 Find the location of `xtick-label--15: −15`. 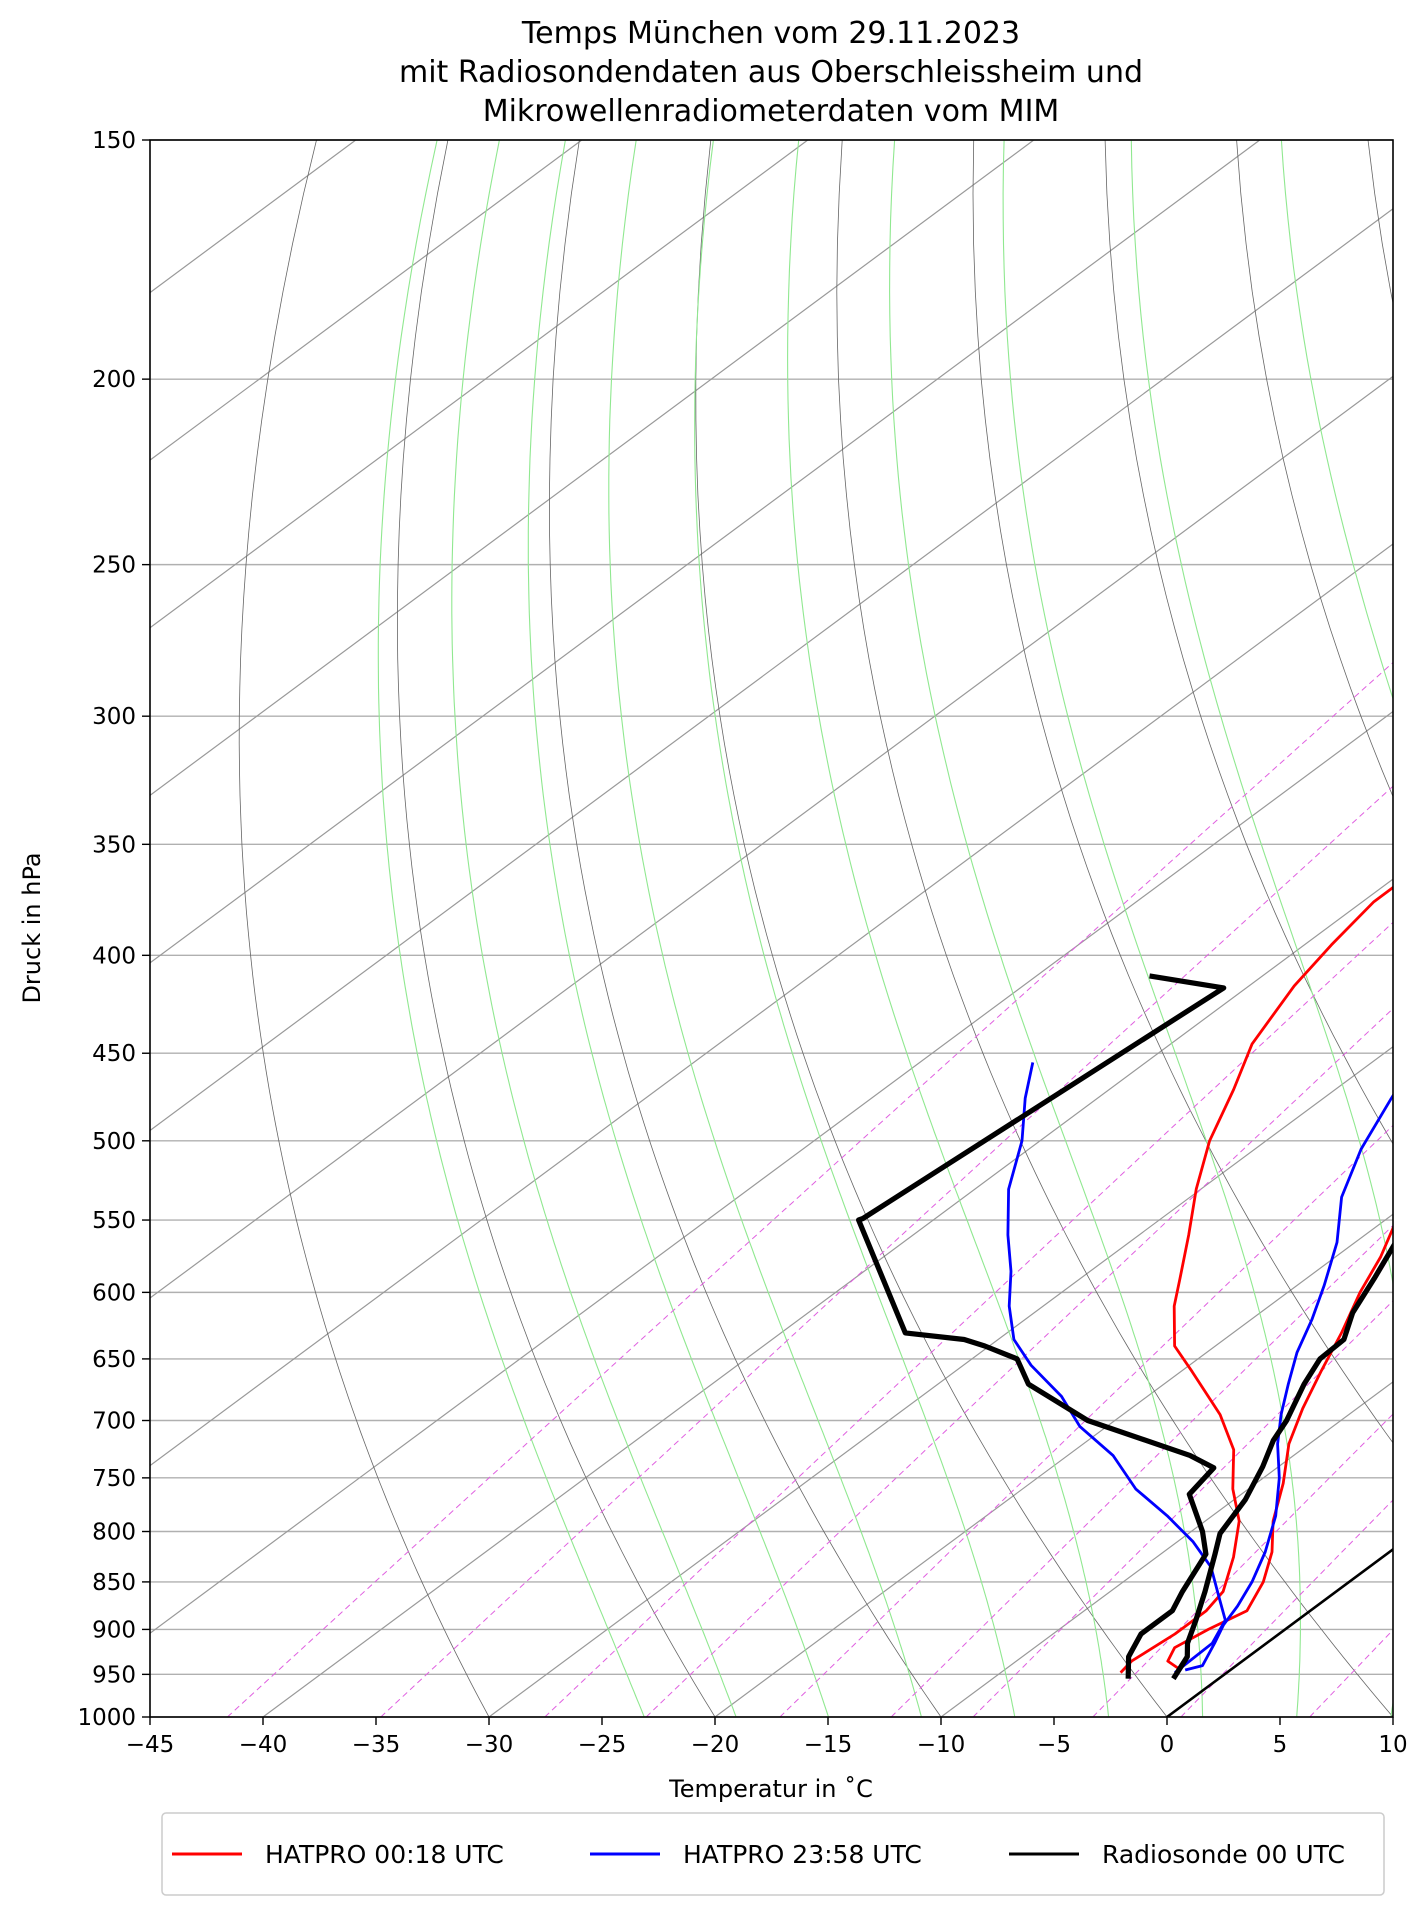

xtick-label--15: −15 is located at coordinates (828, 1745).